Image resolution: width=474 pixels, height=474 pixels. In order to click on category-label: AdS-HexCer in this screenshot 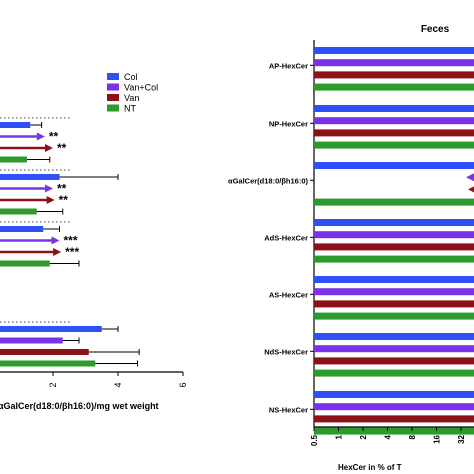, I will do `click(286, 237)`.